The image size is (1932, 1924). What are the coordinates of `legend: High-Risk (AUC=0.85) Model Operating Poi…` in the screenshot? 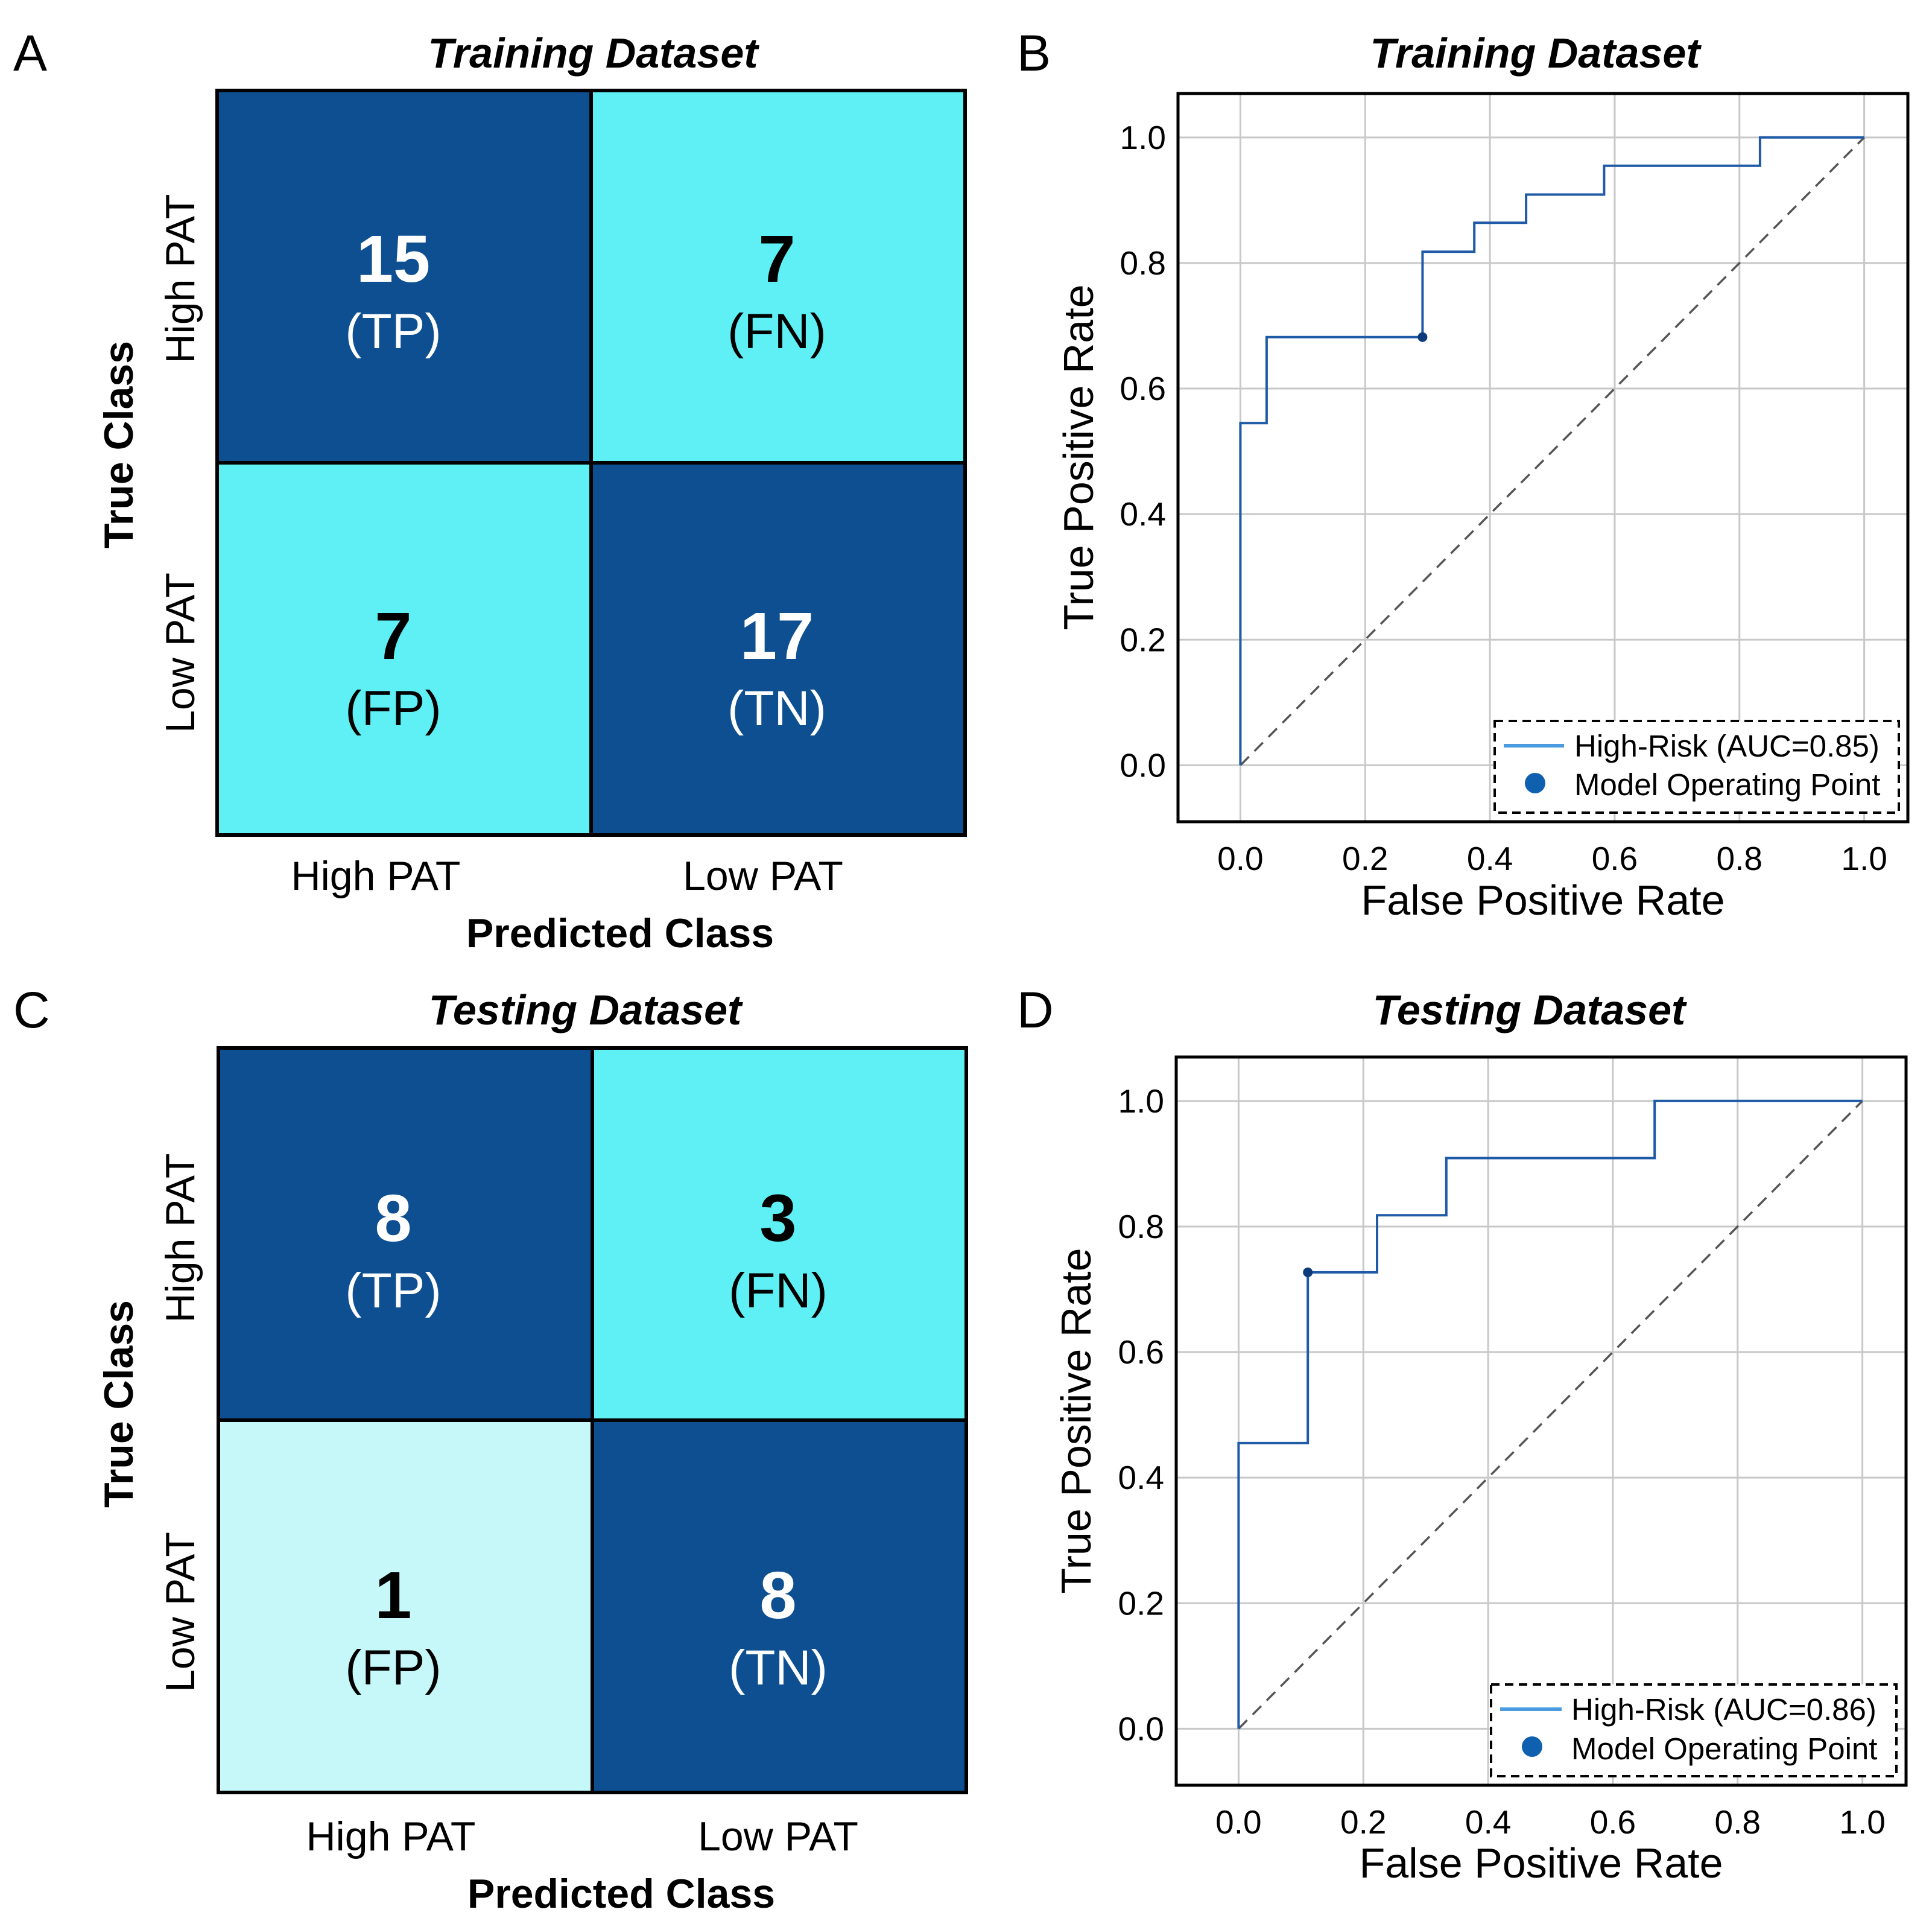 It's located at (1696, 767).